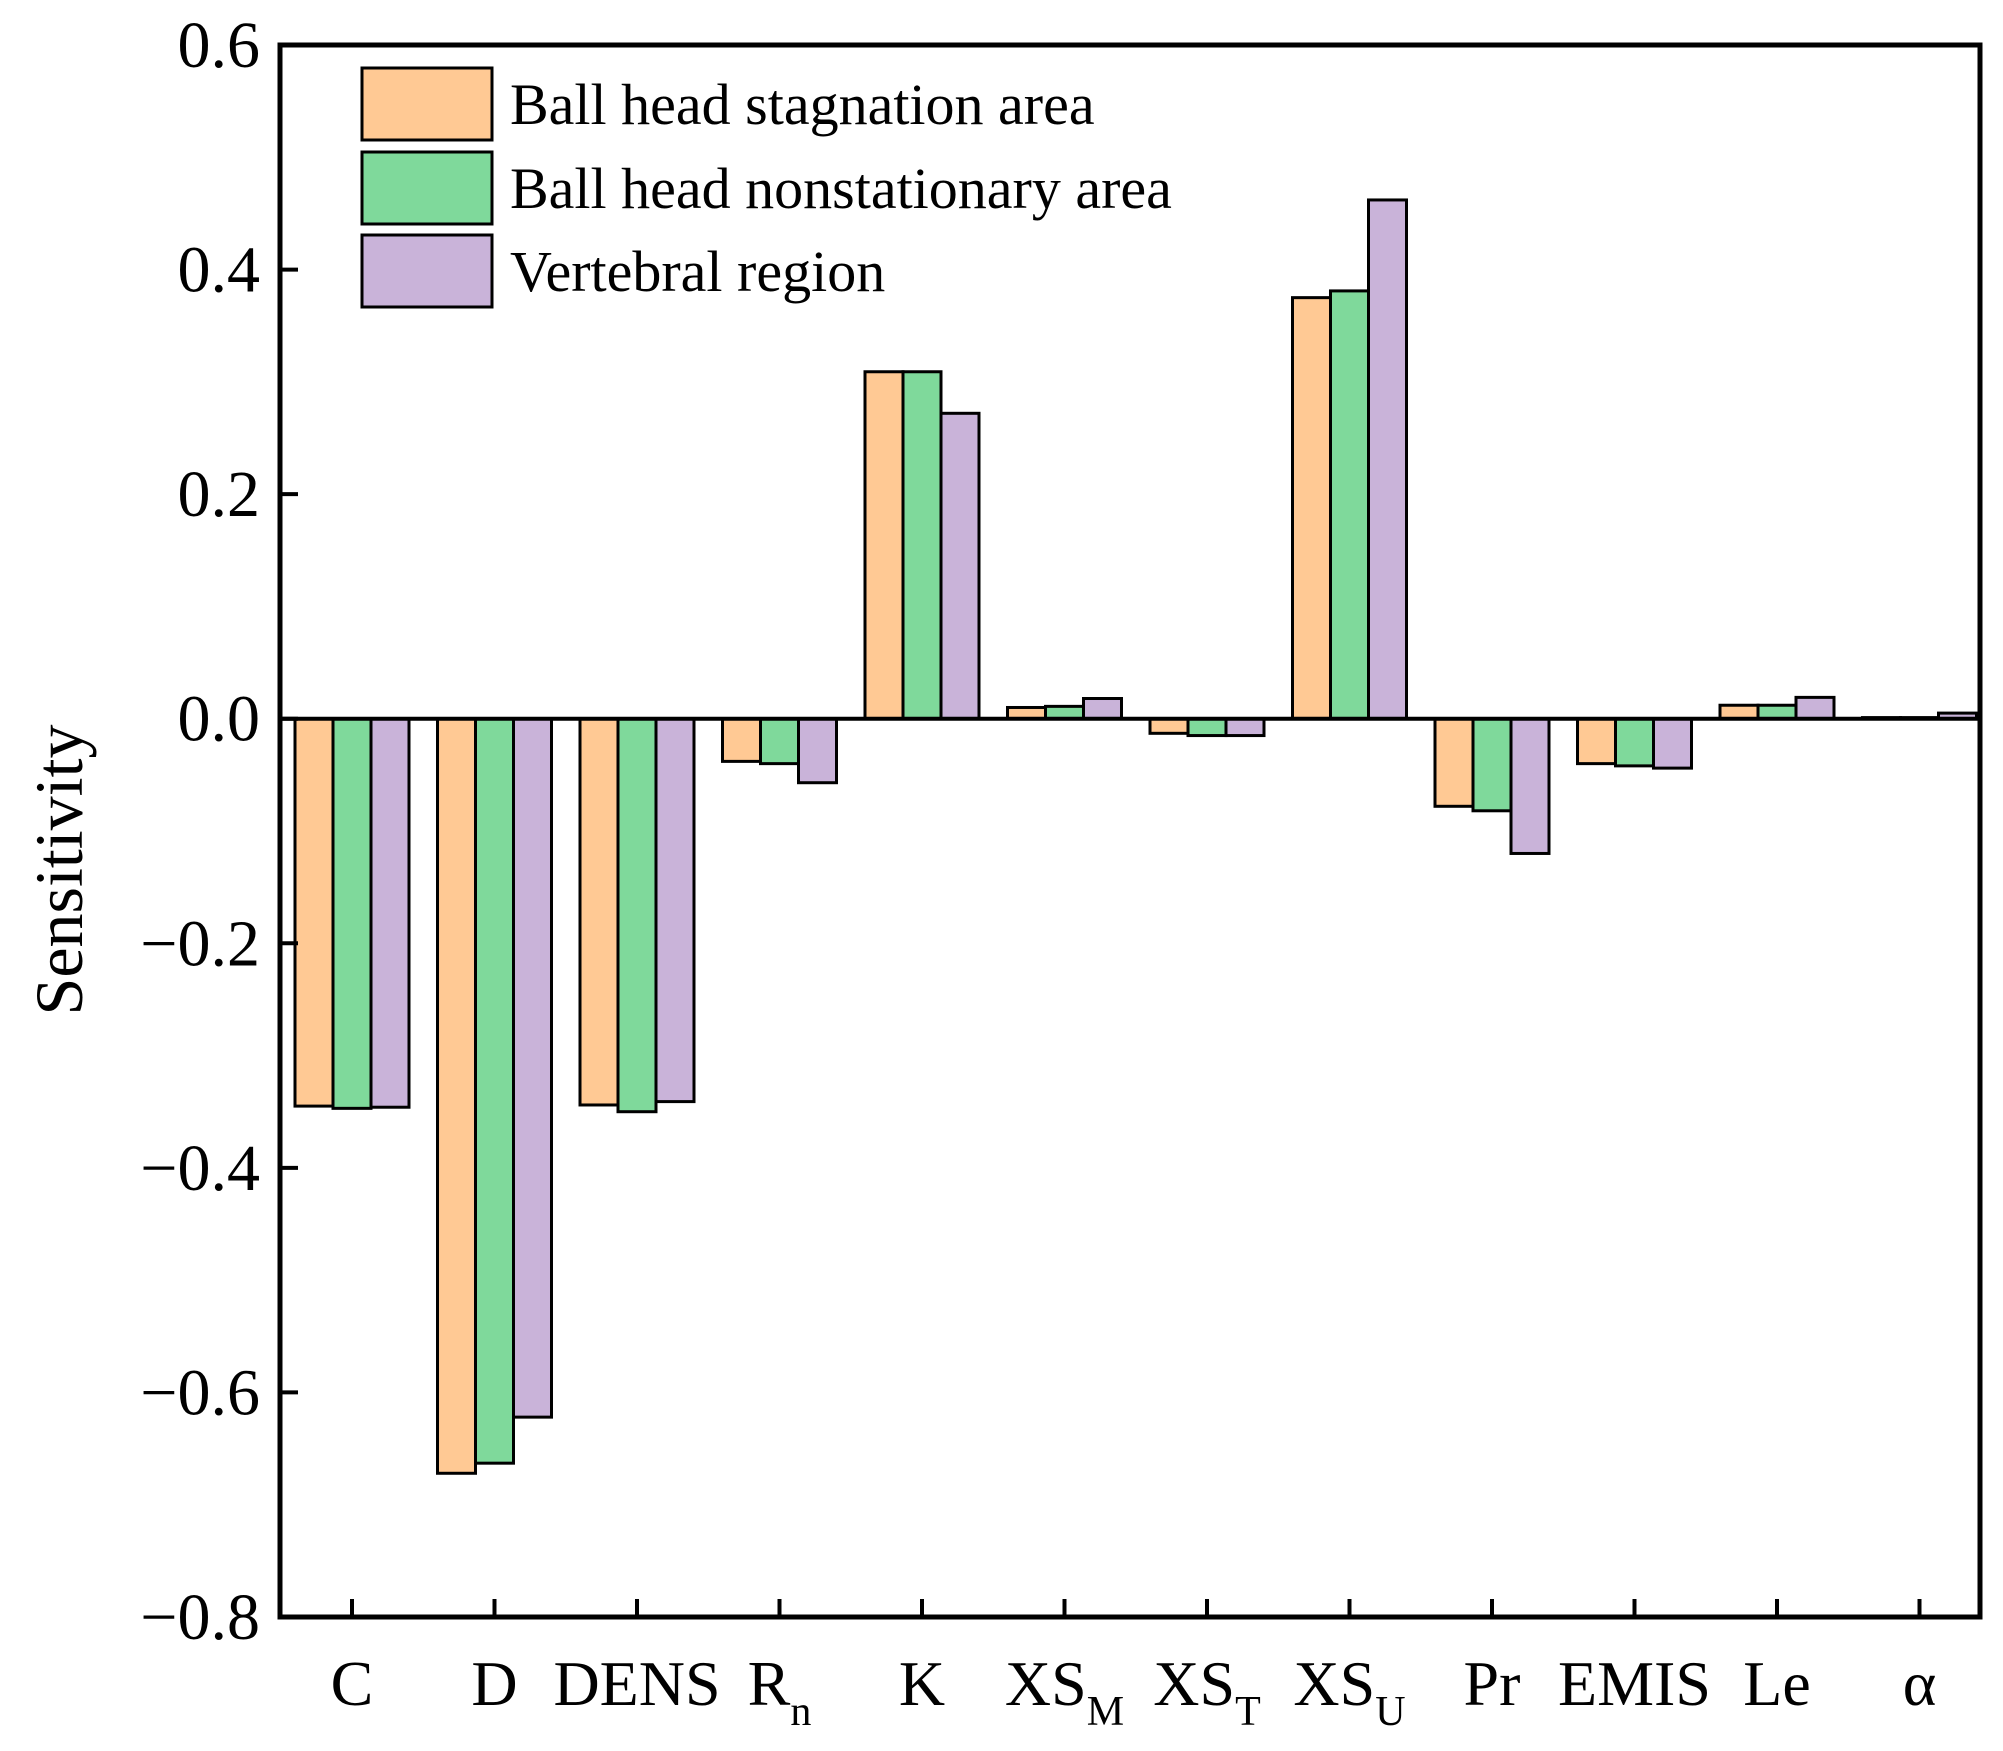 This screenshot has width=2003, height=1751. I want to click on x-tick-label: K, so click(922, 1683).